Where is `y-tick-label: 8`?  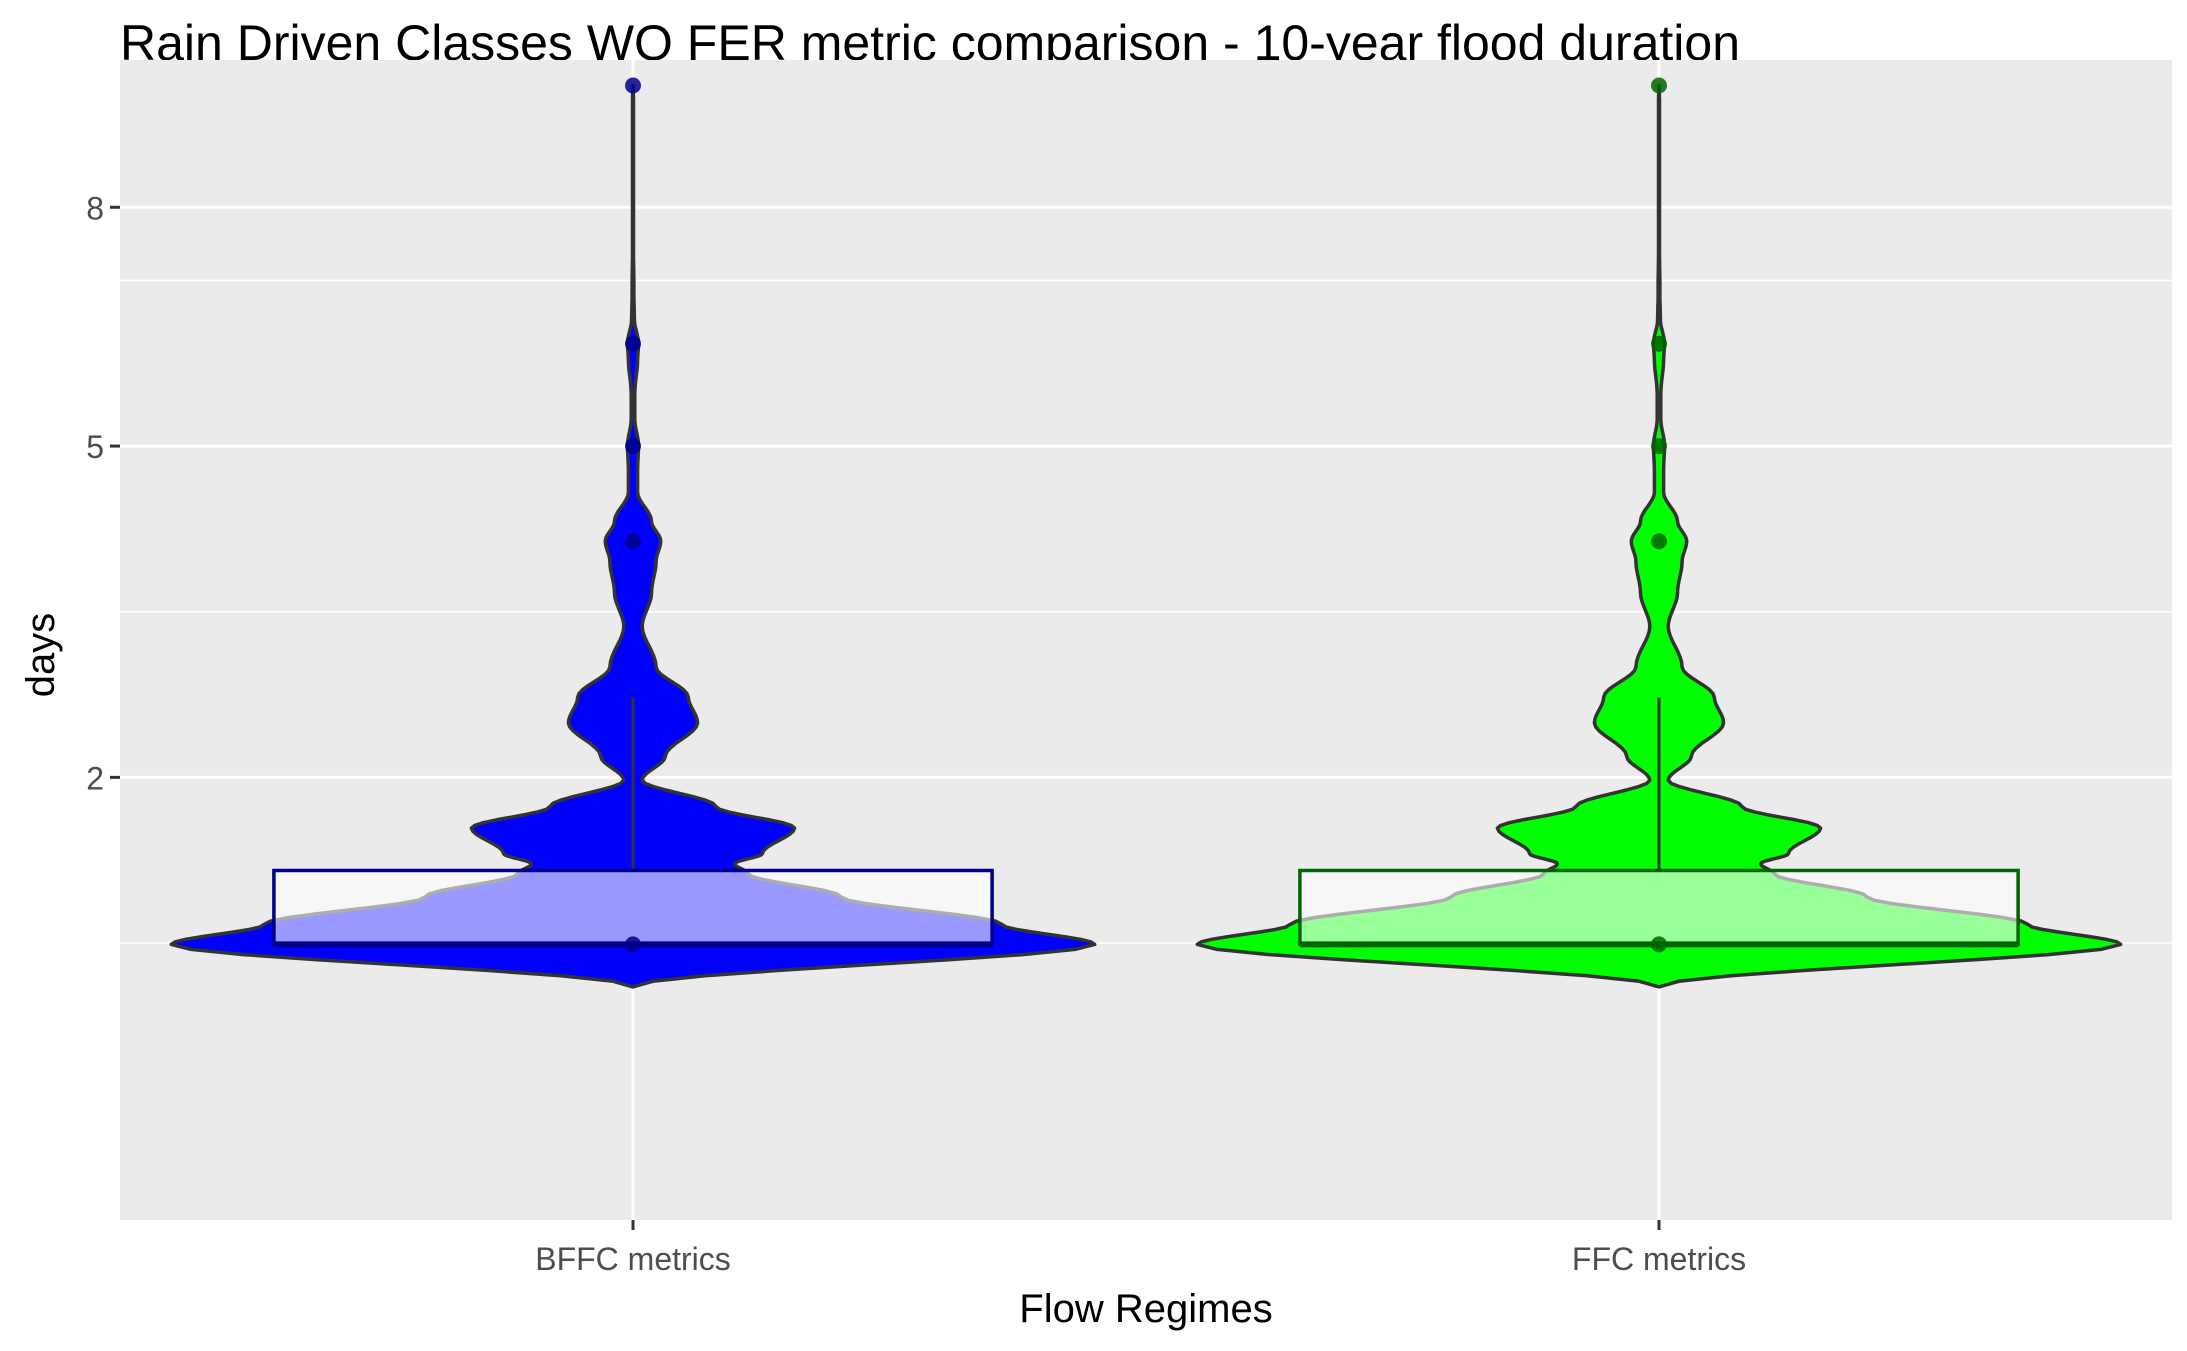 y-tick-label: 8 is located at coordinates (95, 208).